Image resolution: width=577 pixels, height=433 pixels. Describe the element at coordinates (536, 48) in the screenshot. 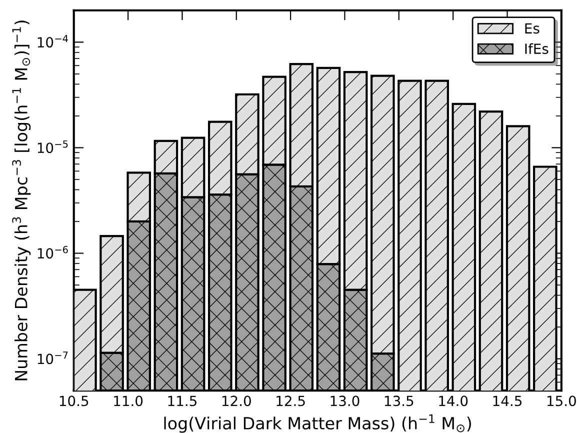

I see `legend-label: IfEs` at that location.